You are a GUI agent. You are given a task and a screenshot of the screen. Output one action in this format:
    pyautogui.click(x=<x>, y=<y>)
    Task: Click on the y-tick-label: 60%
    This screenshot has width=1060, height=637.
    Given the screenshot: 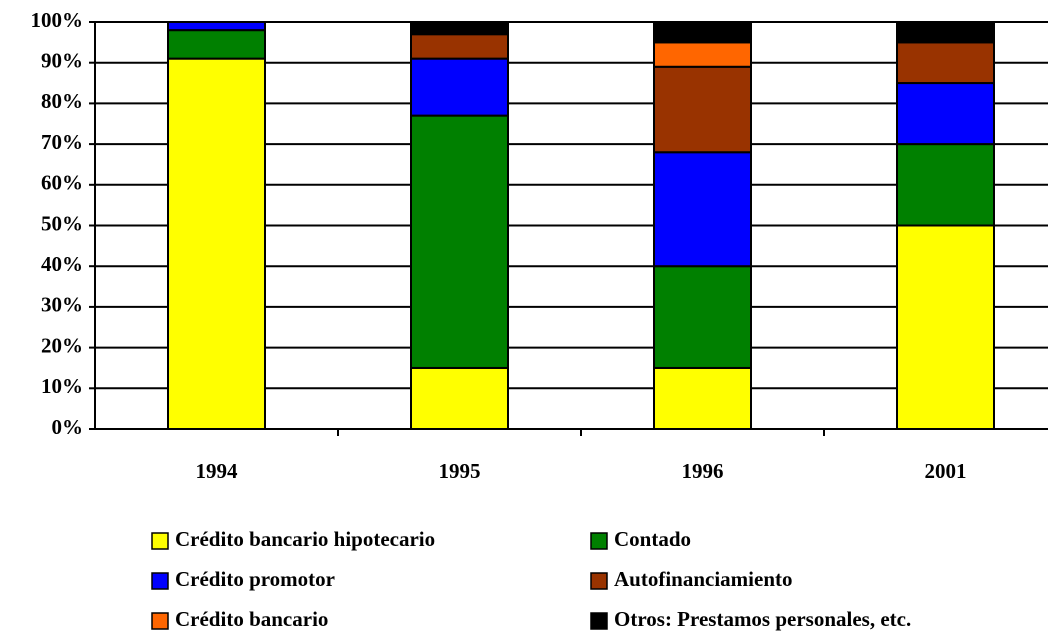 What is the action you would take?
    pyautogui.click(x=62, y=183)
    